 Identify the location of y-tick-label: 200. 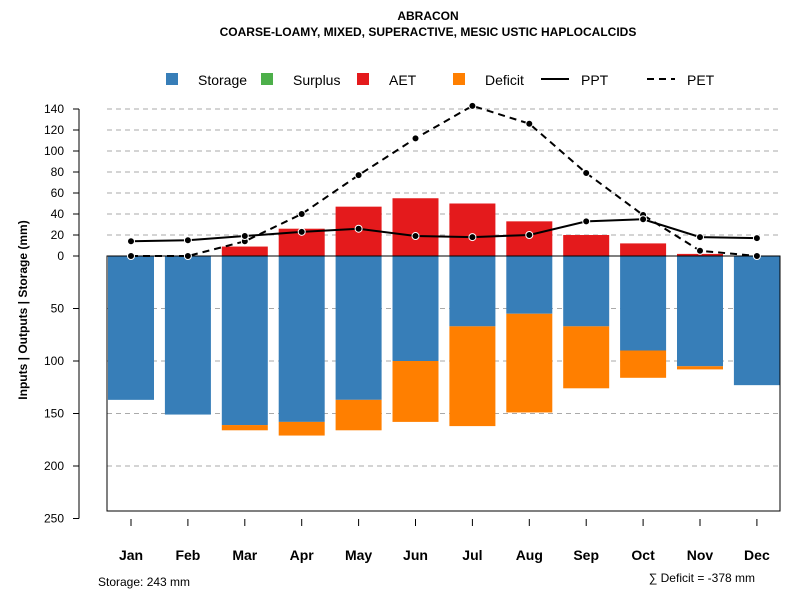
(54, 466).